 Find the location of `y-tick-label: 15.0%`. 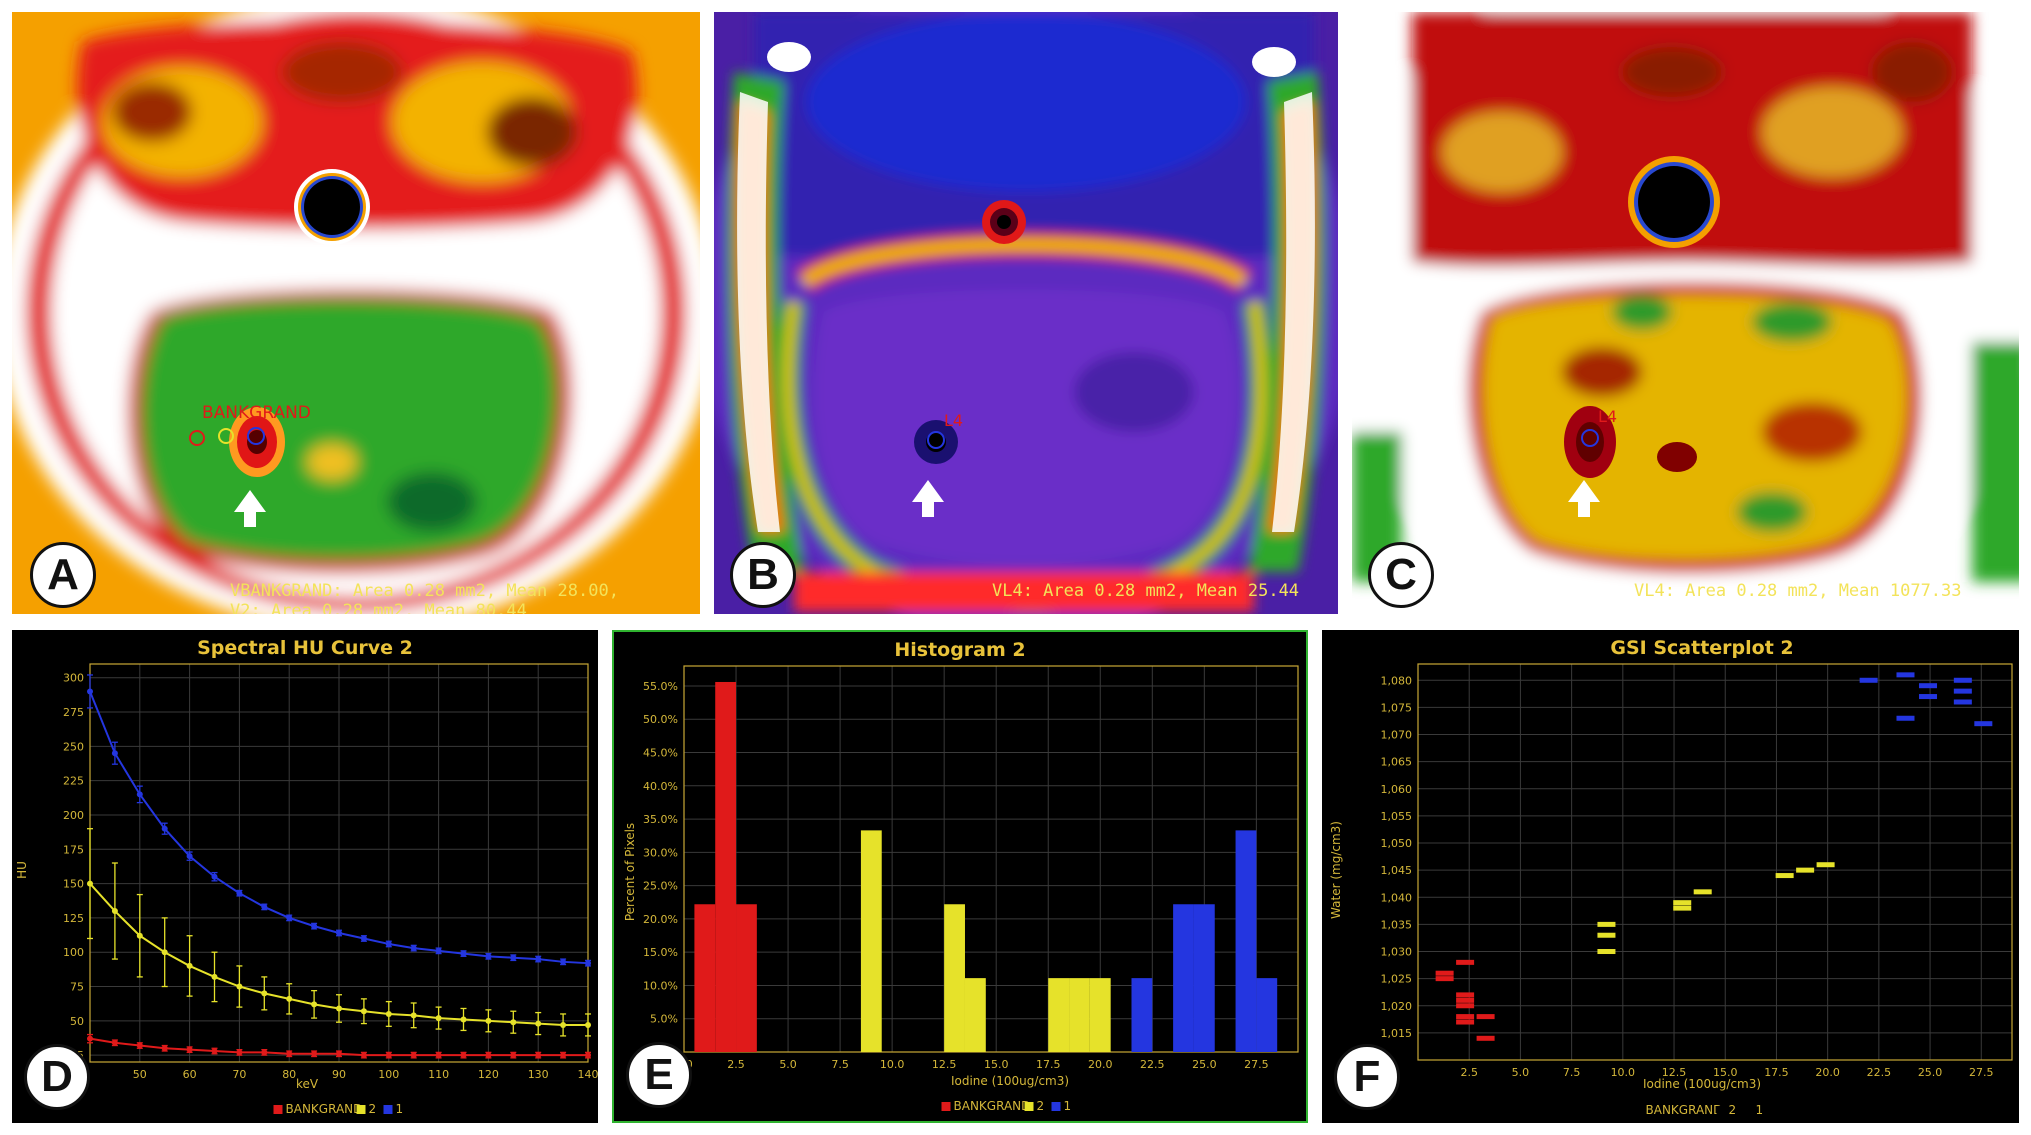

y-tick-label: 15.0% is located at coordinates (660, 952).